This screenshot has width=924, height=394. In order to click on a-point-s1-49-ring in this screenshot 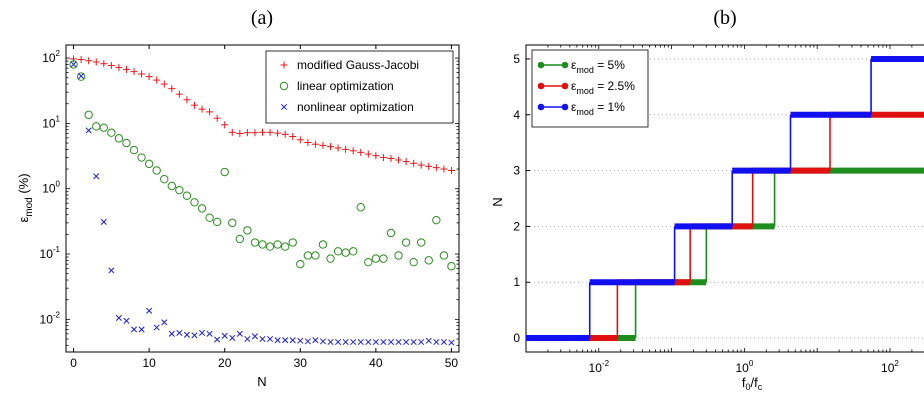, I will do `click(444, 255)`.